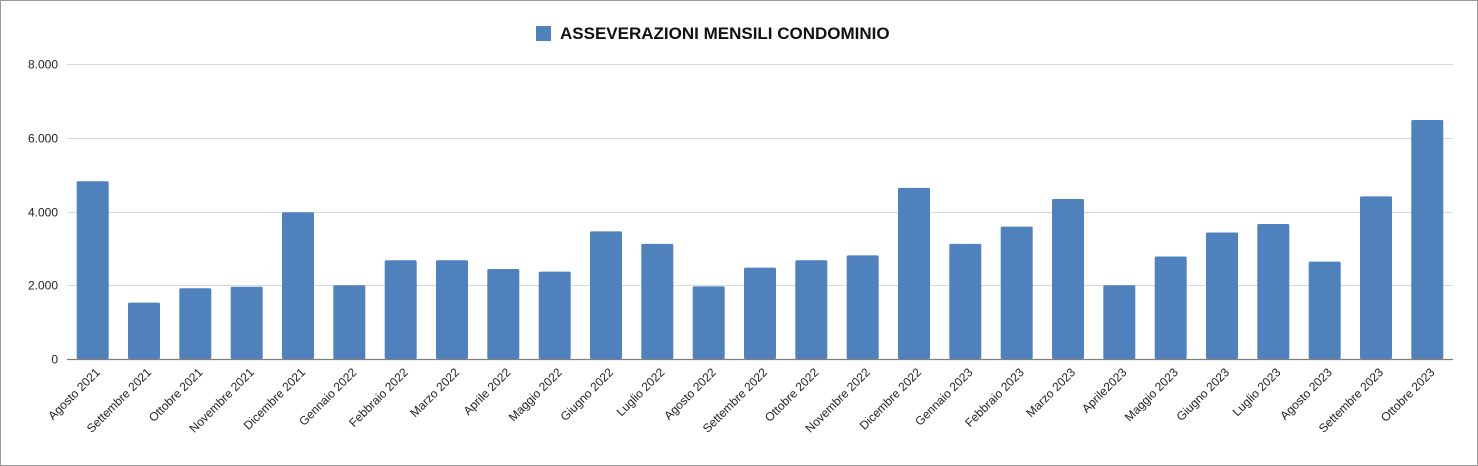 The height and width of the screenshot is (466, 1478). Describe the element at coordinates (535, 394) in the screenshot. I see `x-category-label: Maggio 2022` at that location.